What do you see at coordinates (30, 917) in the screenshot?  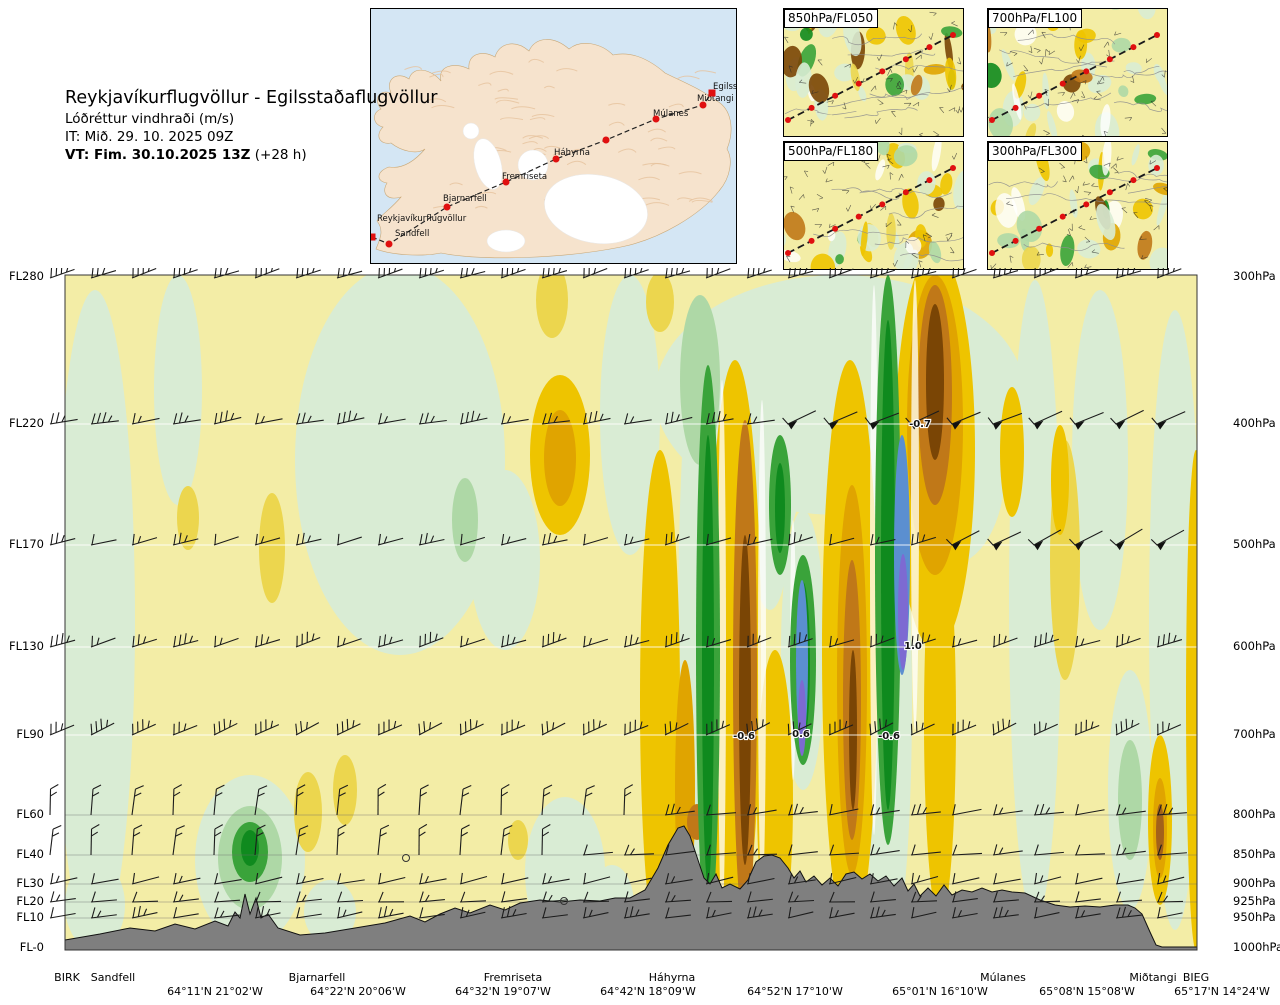 I see `flight-level-label: FL10` at bounding box center [30, 917].